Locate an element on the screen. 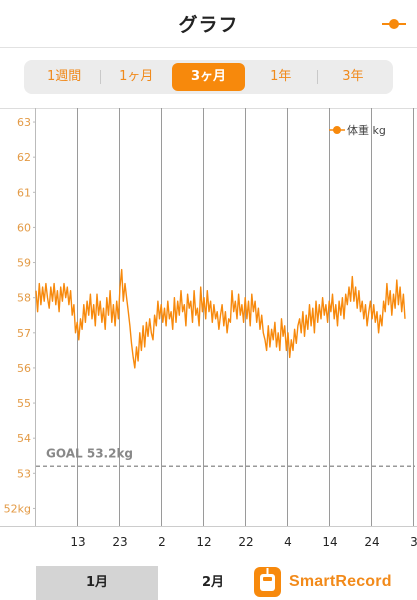 The image size is (417, 600). scale-app-icon is located at coordinates (267, 582).